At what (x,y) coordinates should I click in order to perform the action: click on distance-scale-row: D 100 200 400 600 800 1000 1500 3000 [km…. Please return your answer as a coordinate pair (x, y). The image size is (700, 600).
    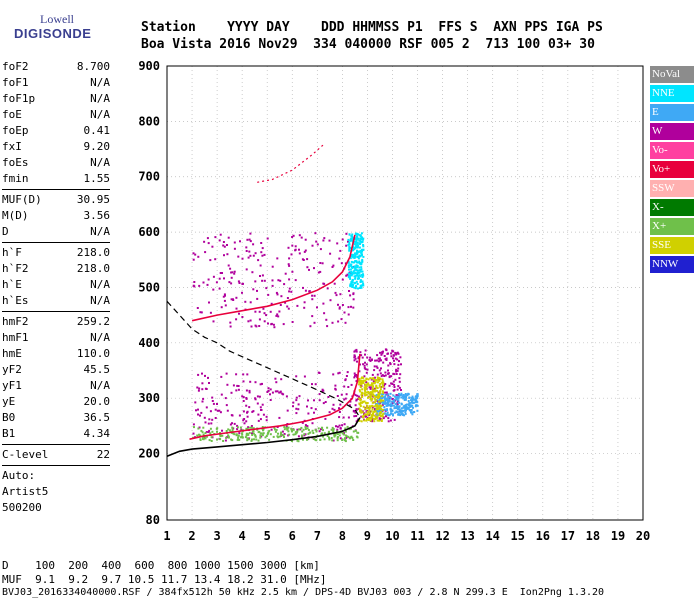
    Looking at the image, I should click on (161, 565).